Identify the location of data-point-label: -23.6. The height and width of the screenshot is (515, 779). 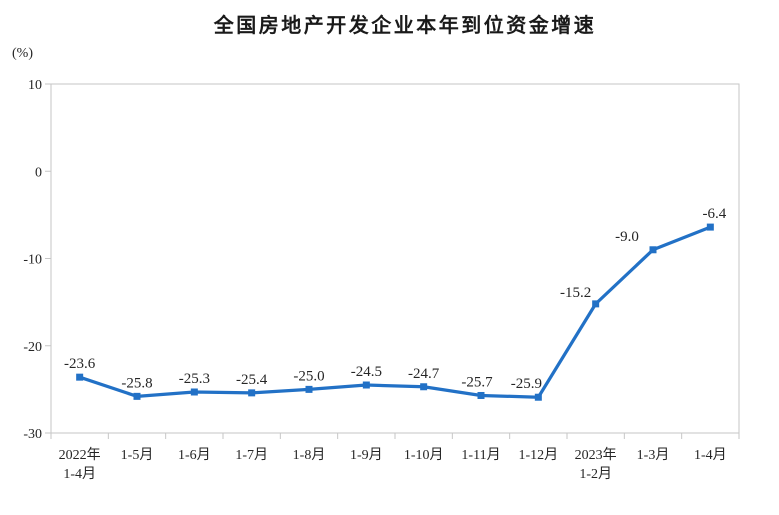
(80, 364).